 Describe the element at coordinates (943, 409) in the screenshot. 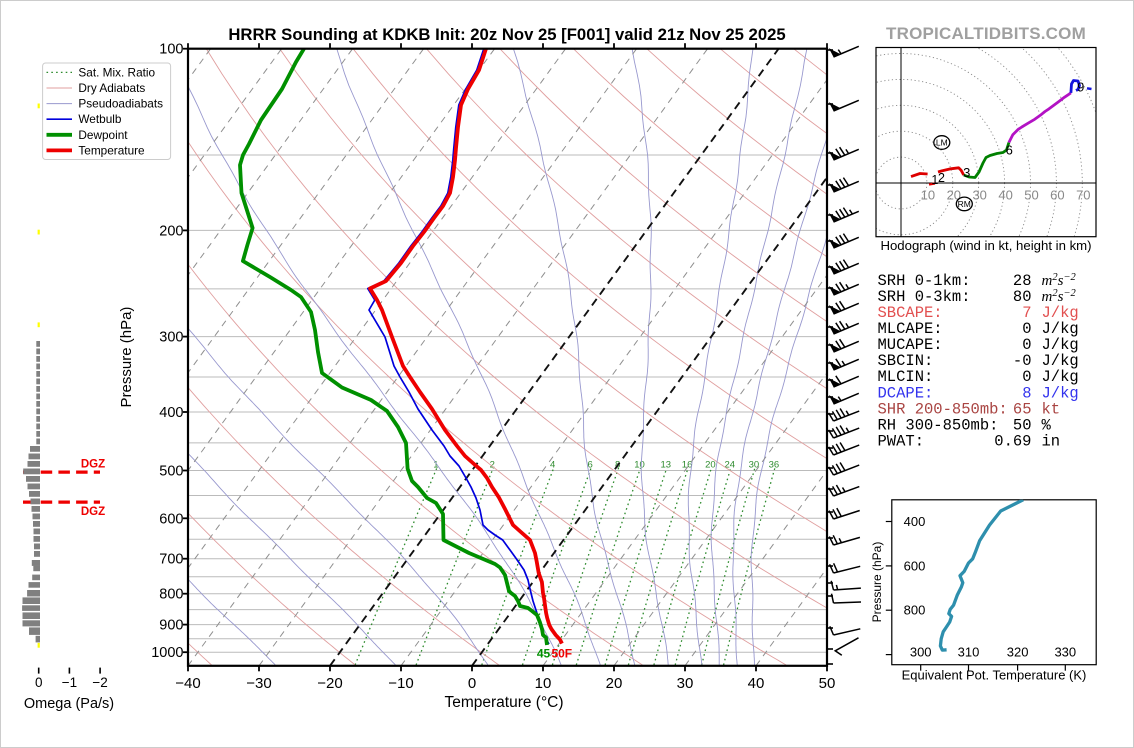

I see `svg-text: SHR 200-850mb:` at that location.